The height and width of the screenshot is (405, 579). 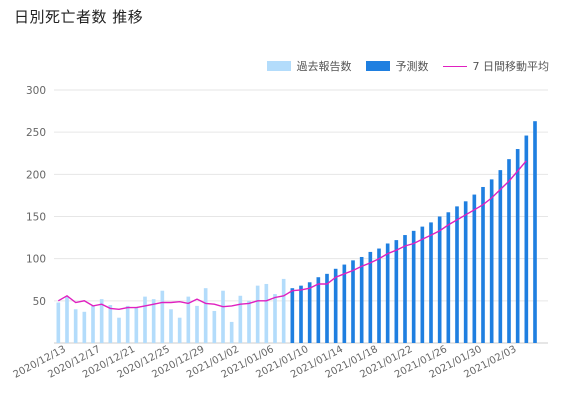 What do you see at coordinates (36, 260) in the screenshot?
I see `y-tick-label: 100` at bounding box center [36, 260].